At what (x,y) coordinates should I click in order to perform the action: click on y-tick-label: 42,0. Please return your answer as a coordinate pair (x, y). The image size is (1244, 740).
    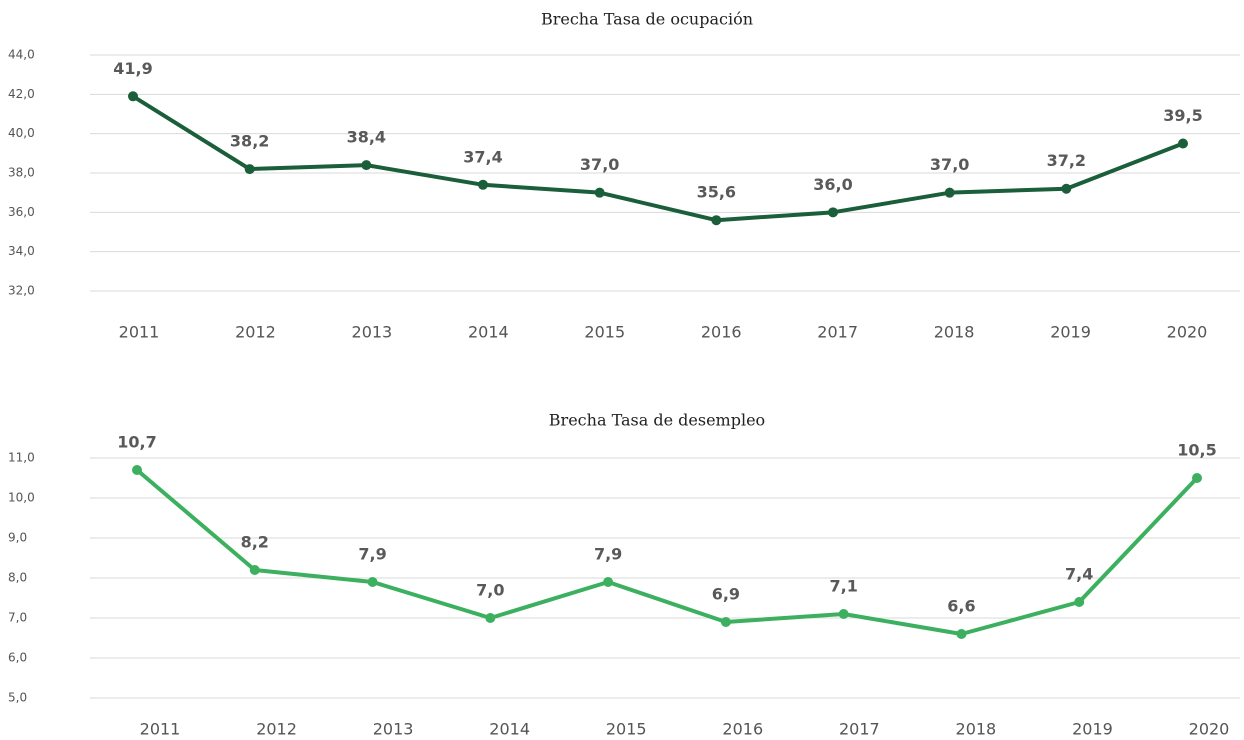
    Looking at the image, I should click on (21, 94).